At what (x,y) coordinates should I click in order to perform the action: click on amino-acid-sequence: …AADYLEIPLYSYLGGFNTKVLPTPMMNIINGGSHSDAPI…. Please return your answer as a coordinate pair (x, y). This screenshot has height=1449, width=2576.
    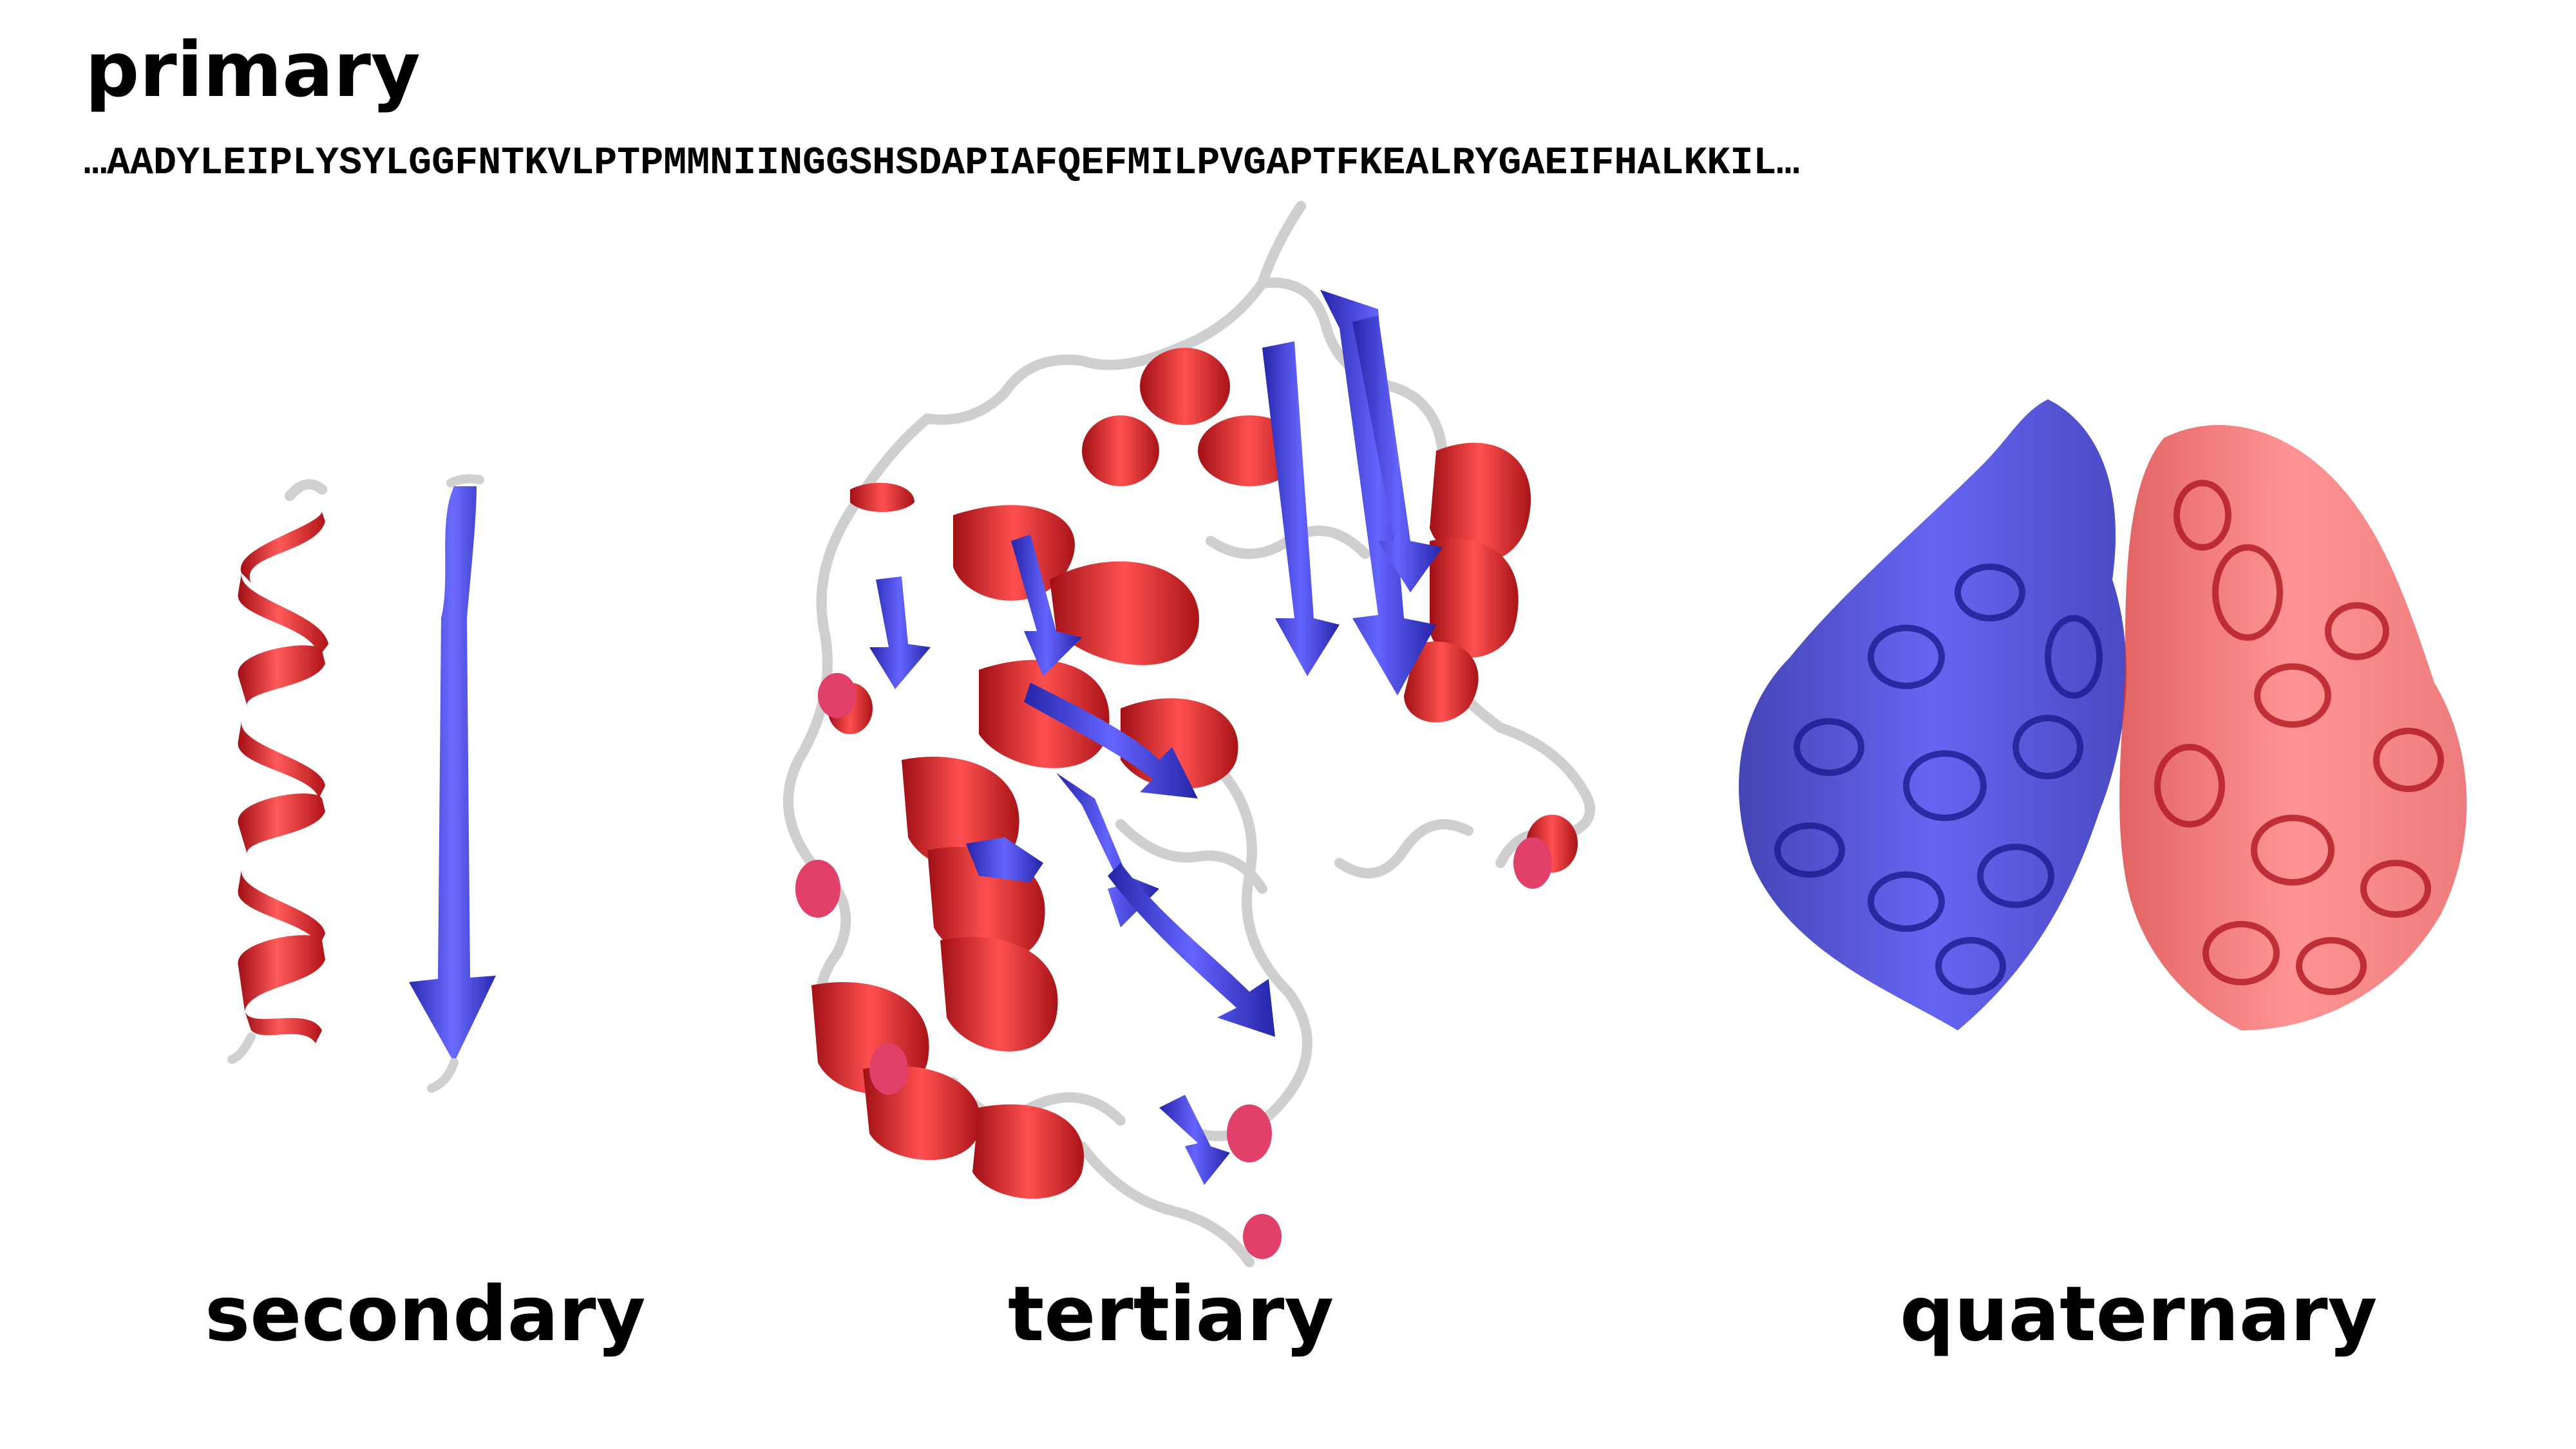
    Looking at the image, I should click on (942, 163).